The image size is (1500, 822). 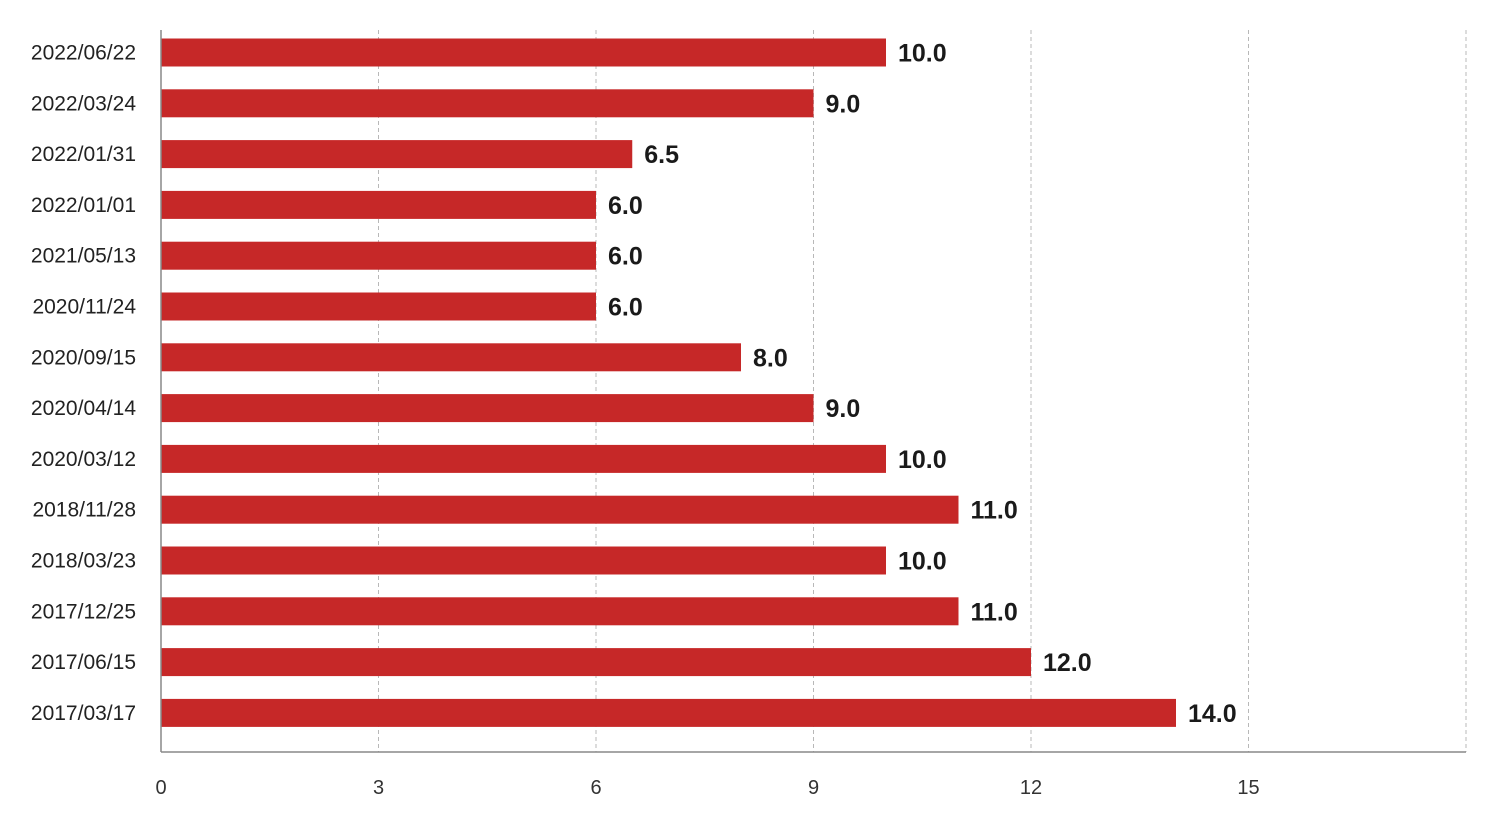 What do you see at coordinates (83, 408) in the screenshot?
I see `category-label: 2020/04/14` at bounding box center [83, 408].